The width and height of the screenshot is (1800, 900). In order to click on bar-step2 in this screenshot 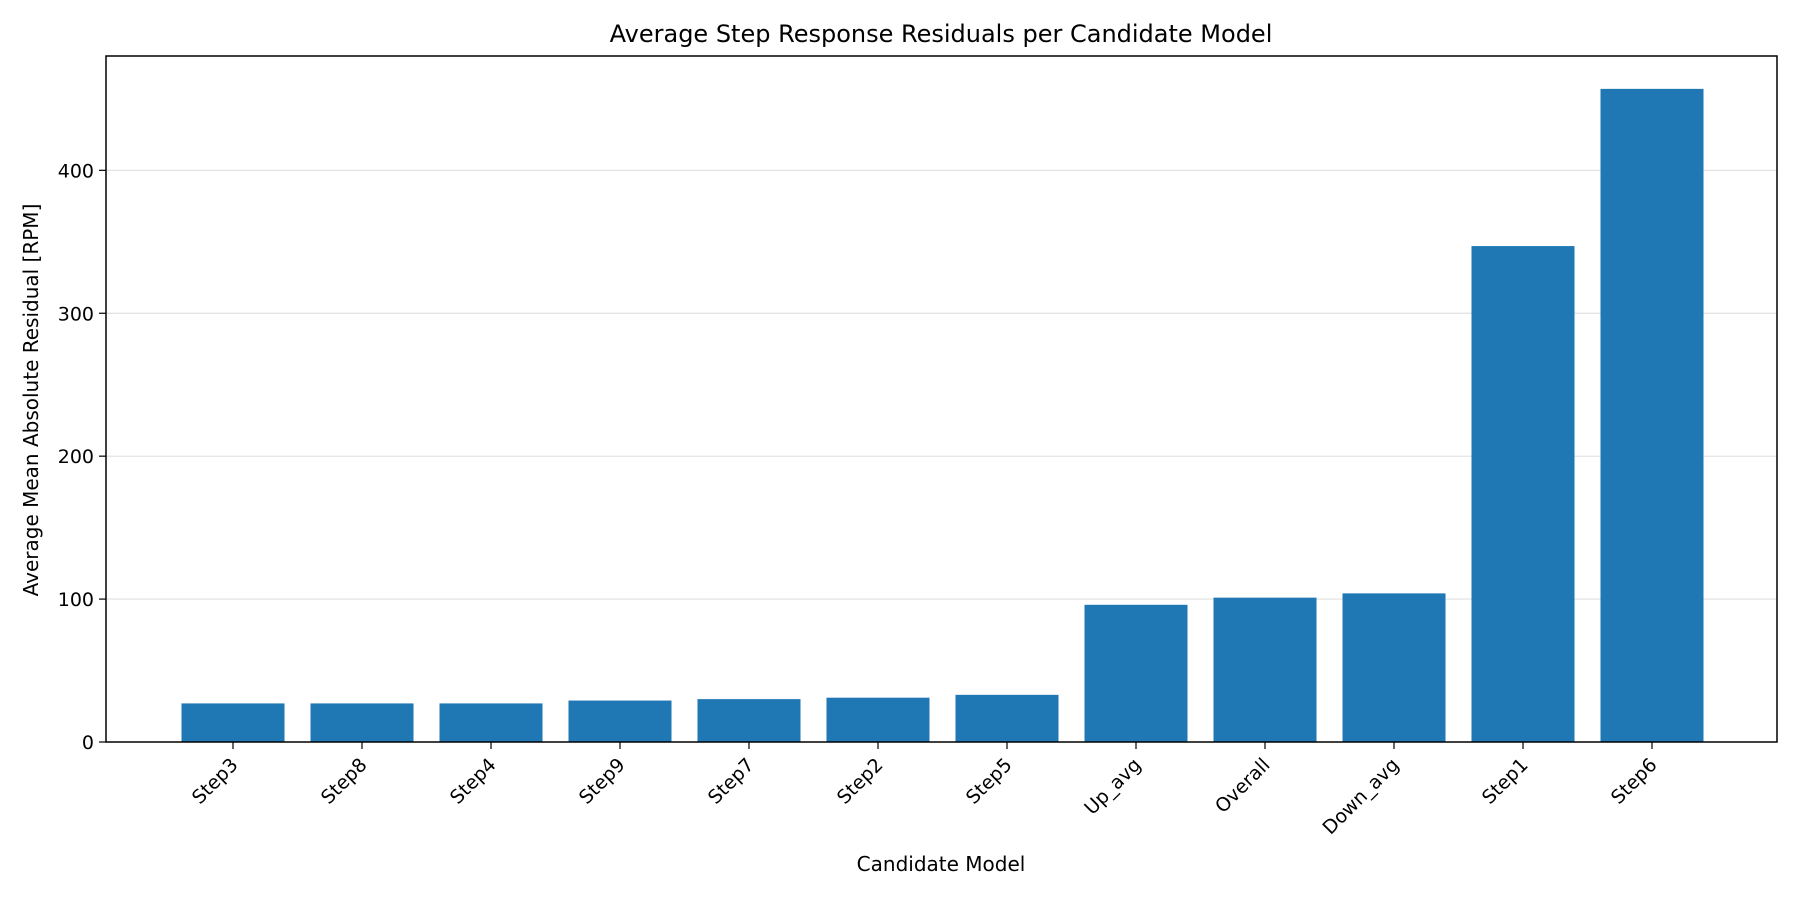, I will do `click(878, 719)`.